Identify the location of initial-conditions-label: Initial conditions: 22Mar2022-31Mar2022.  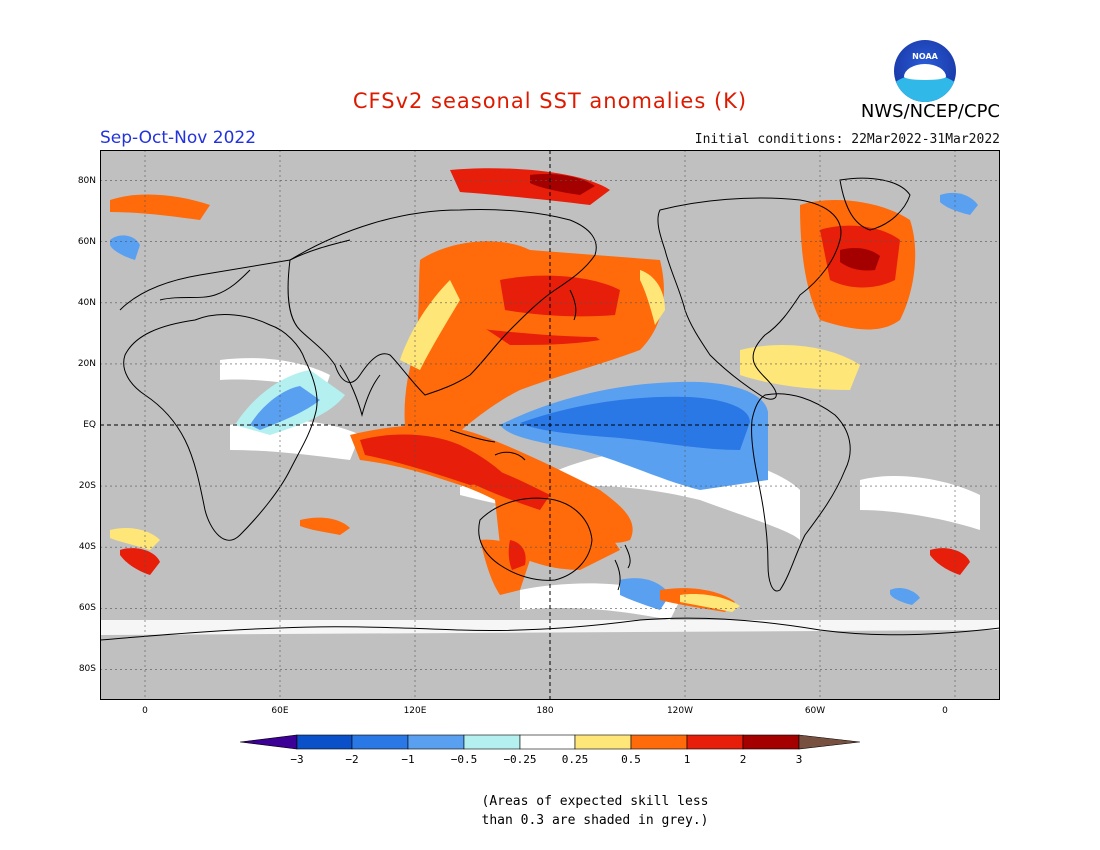
(847, 139).